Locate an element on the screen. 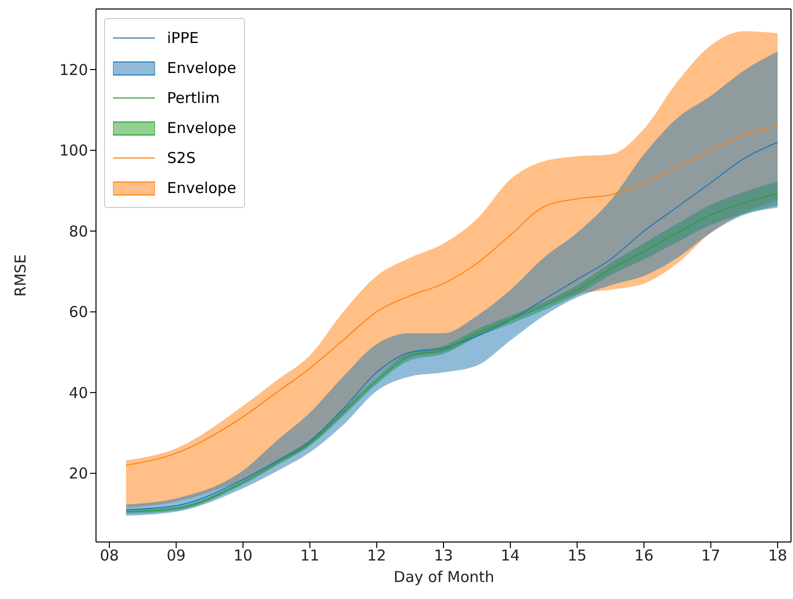 This screenshot has width=793, height=599. legend-label: iPPE is located at coordinates (183, 38).